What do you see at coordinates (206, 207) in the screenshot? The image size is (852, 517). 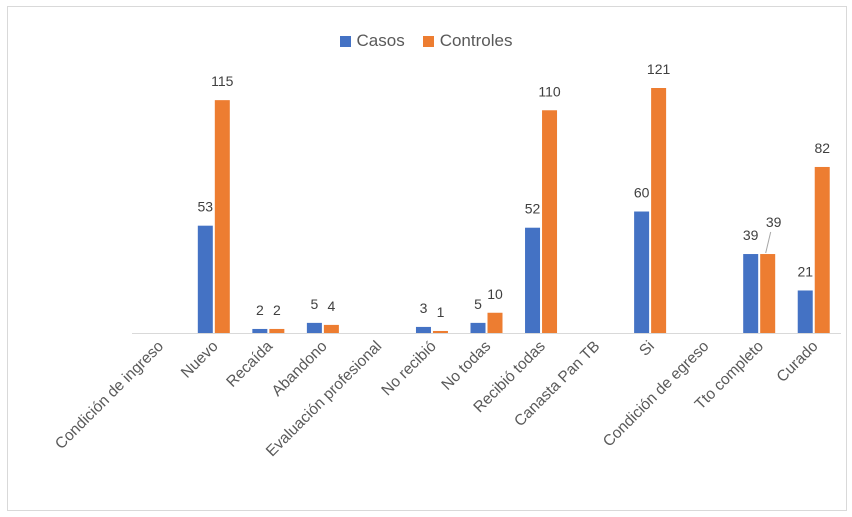 I see `data-label: 53` at bounding box center [206, 207].